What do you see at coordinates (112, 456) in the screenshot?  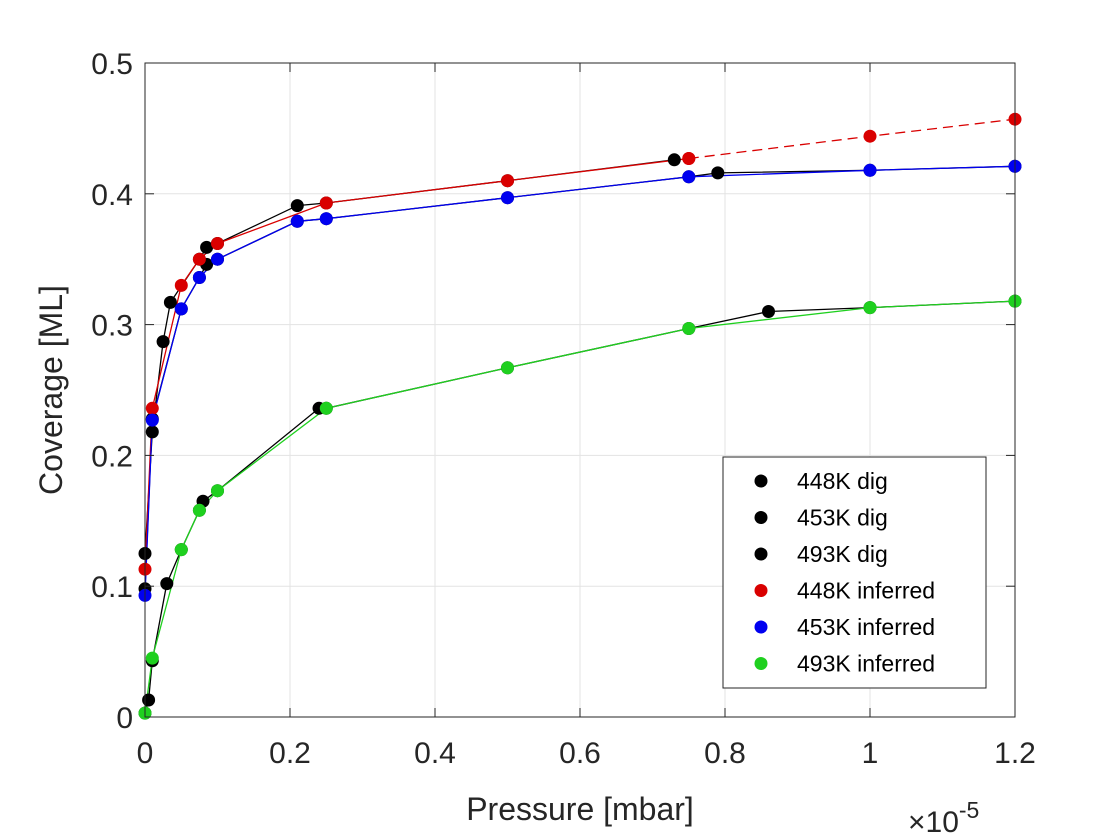 I see `y-tick-label: 0.2` at bounding box center [112, 456].